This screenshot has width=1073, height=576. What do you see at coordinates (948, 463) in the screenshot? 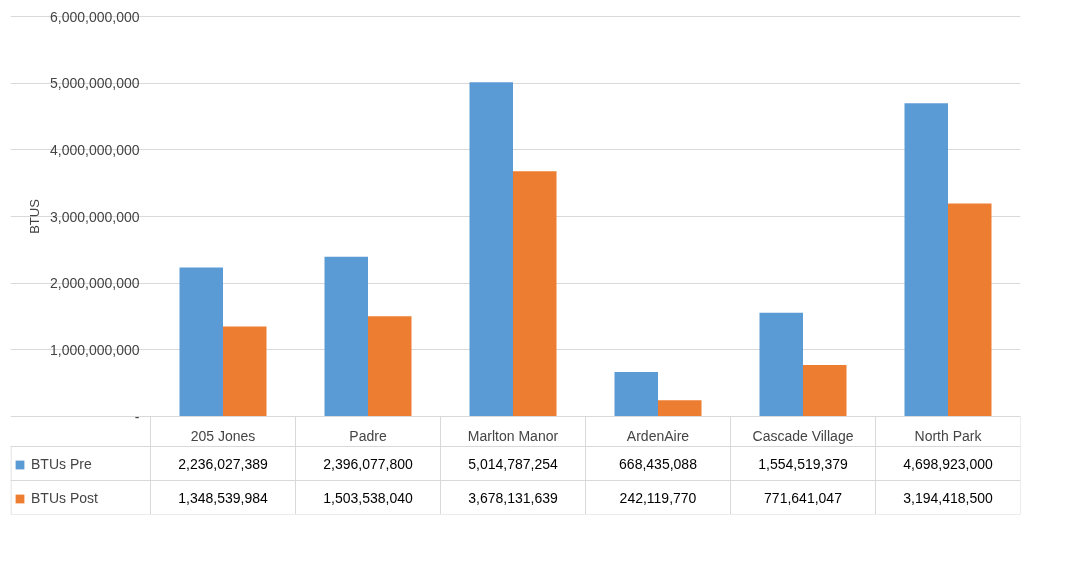
I see `data-label: 4,698,923,000` at bounding box center [948, 463].